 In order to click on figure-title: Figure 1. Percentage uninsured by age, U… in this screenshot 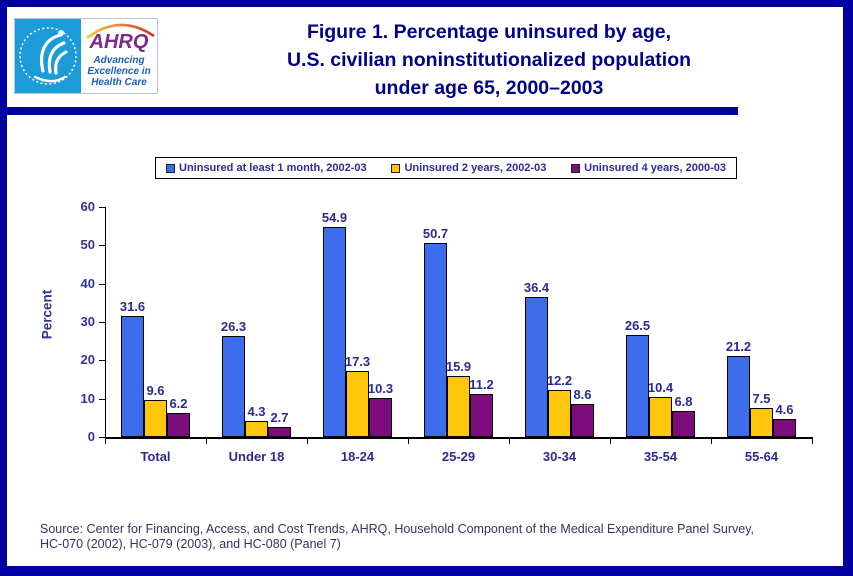, I will do `click(489, 60)`.